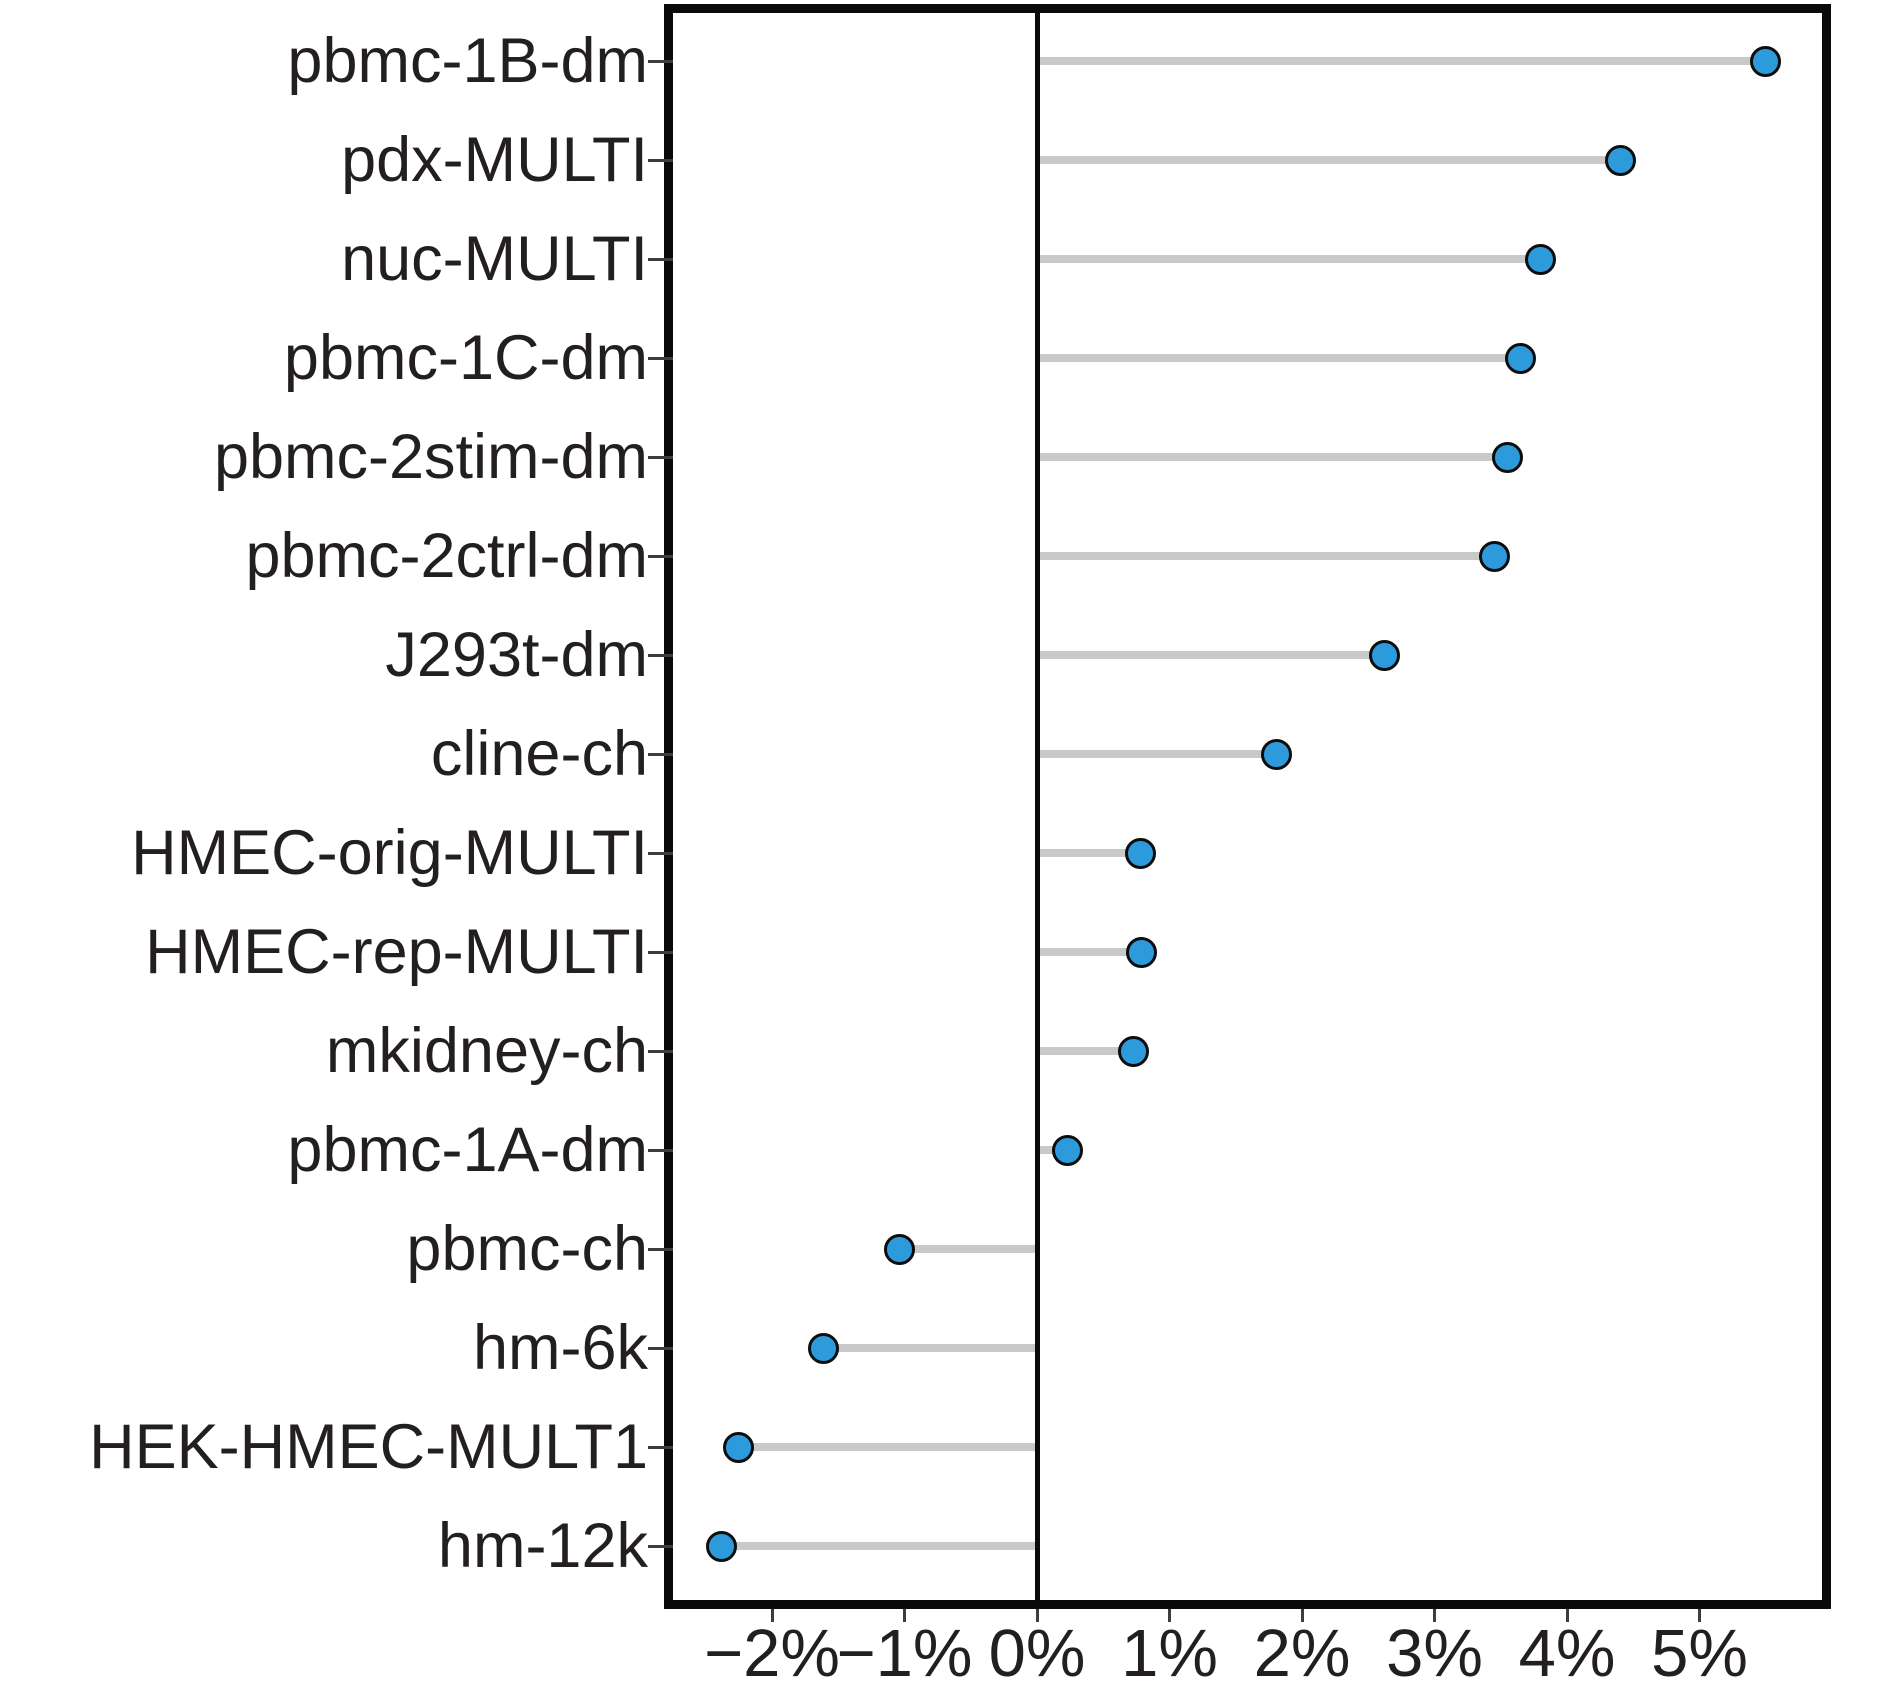 This screenshot has height=1703, width=1890. What do you see at coordinates (430, 457) in the screenshot?
I see `y-axis-label: pbmc-2stim-dm` at bounding box center [430, 457].